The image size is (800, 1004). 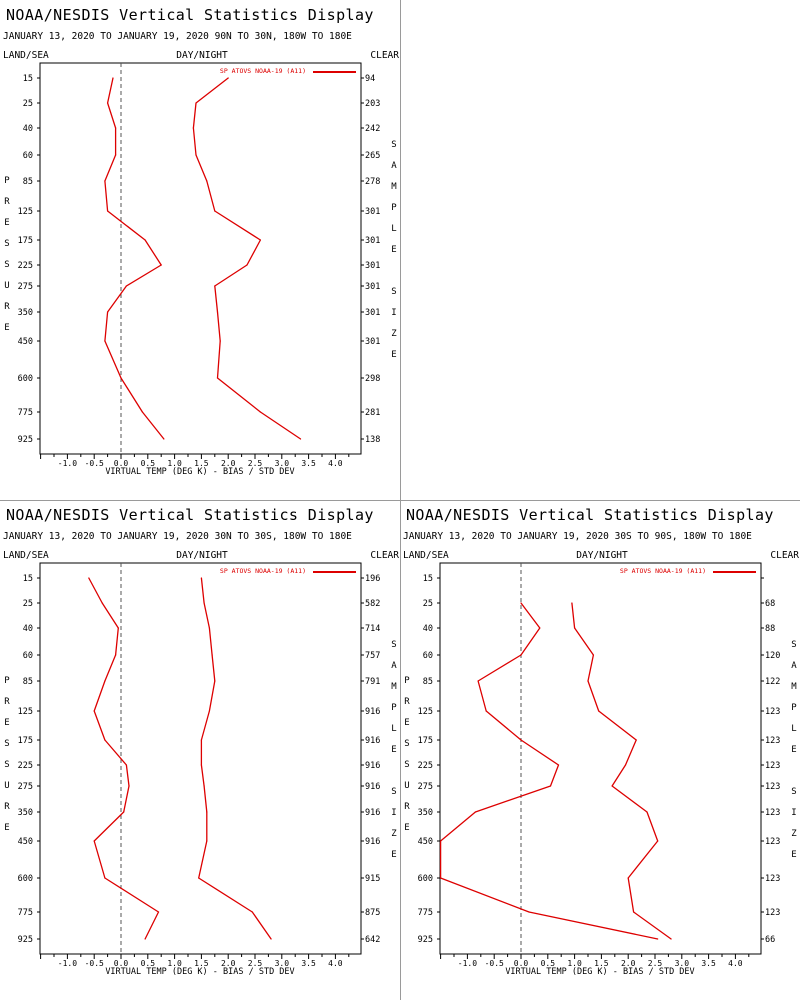 What do you see at coordinates (394, 834) in the screenshot?
I see `sample-size-axis-letter: Z` at bounding box center [394, 834].